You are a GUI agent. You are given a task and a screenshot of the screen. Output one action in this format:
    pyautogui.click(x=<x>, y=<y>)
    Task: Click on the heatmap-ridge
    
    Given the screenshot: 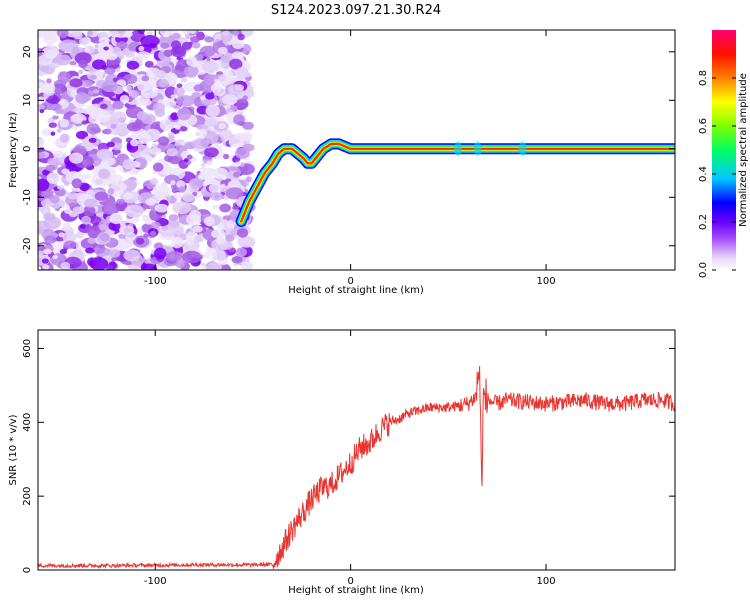 What is the action you would take?
    pyautogui.click(x=455, y=182)
    